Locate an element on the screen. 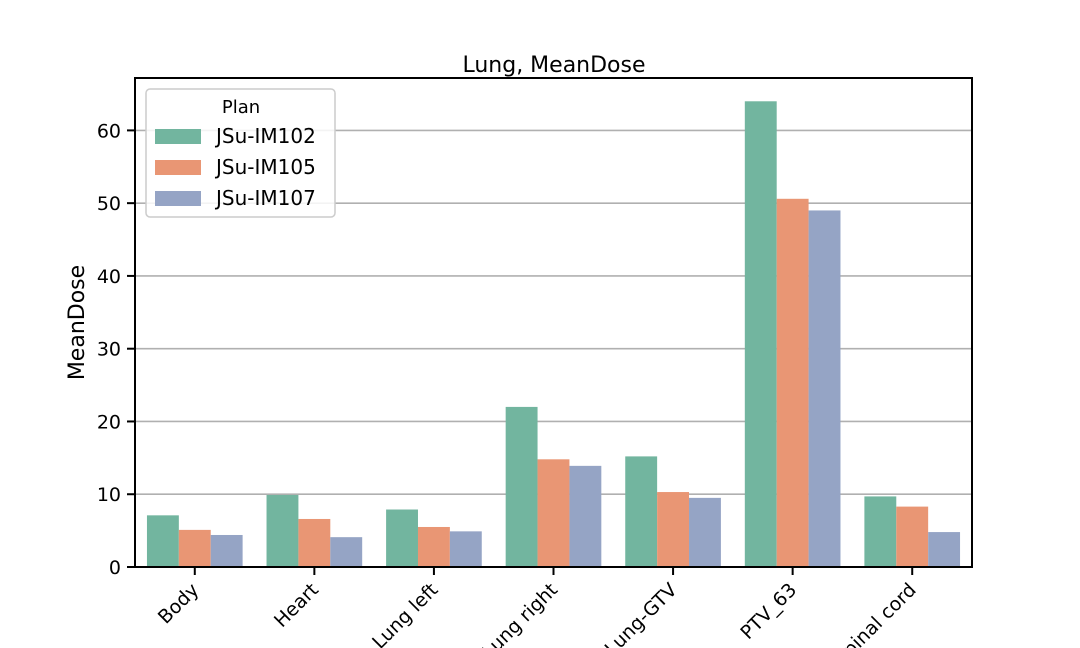  legend-title: Plan is located at coordinates (241, 107).